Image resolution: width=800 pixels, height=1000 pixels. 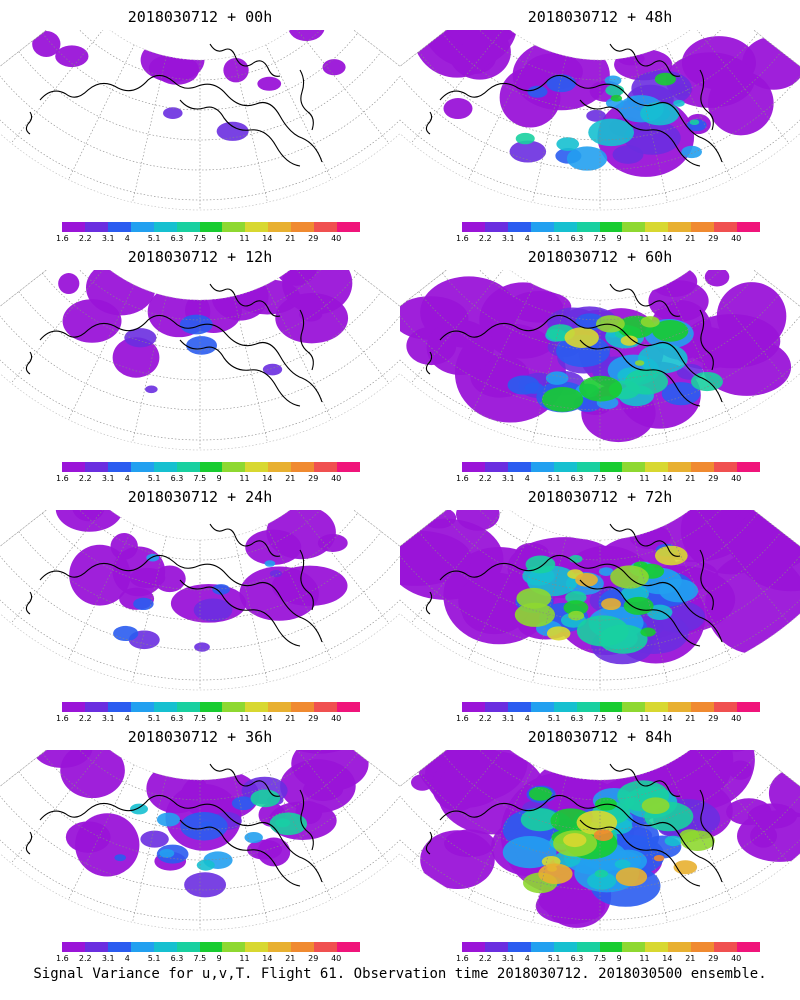 What do you see at coordinates (290, 478) in the screenshot?
I see `colorbar-label: 21` at bounding box center [290, 478].